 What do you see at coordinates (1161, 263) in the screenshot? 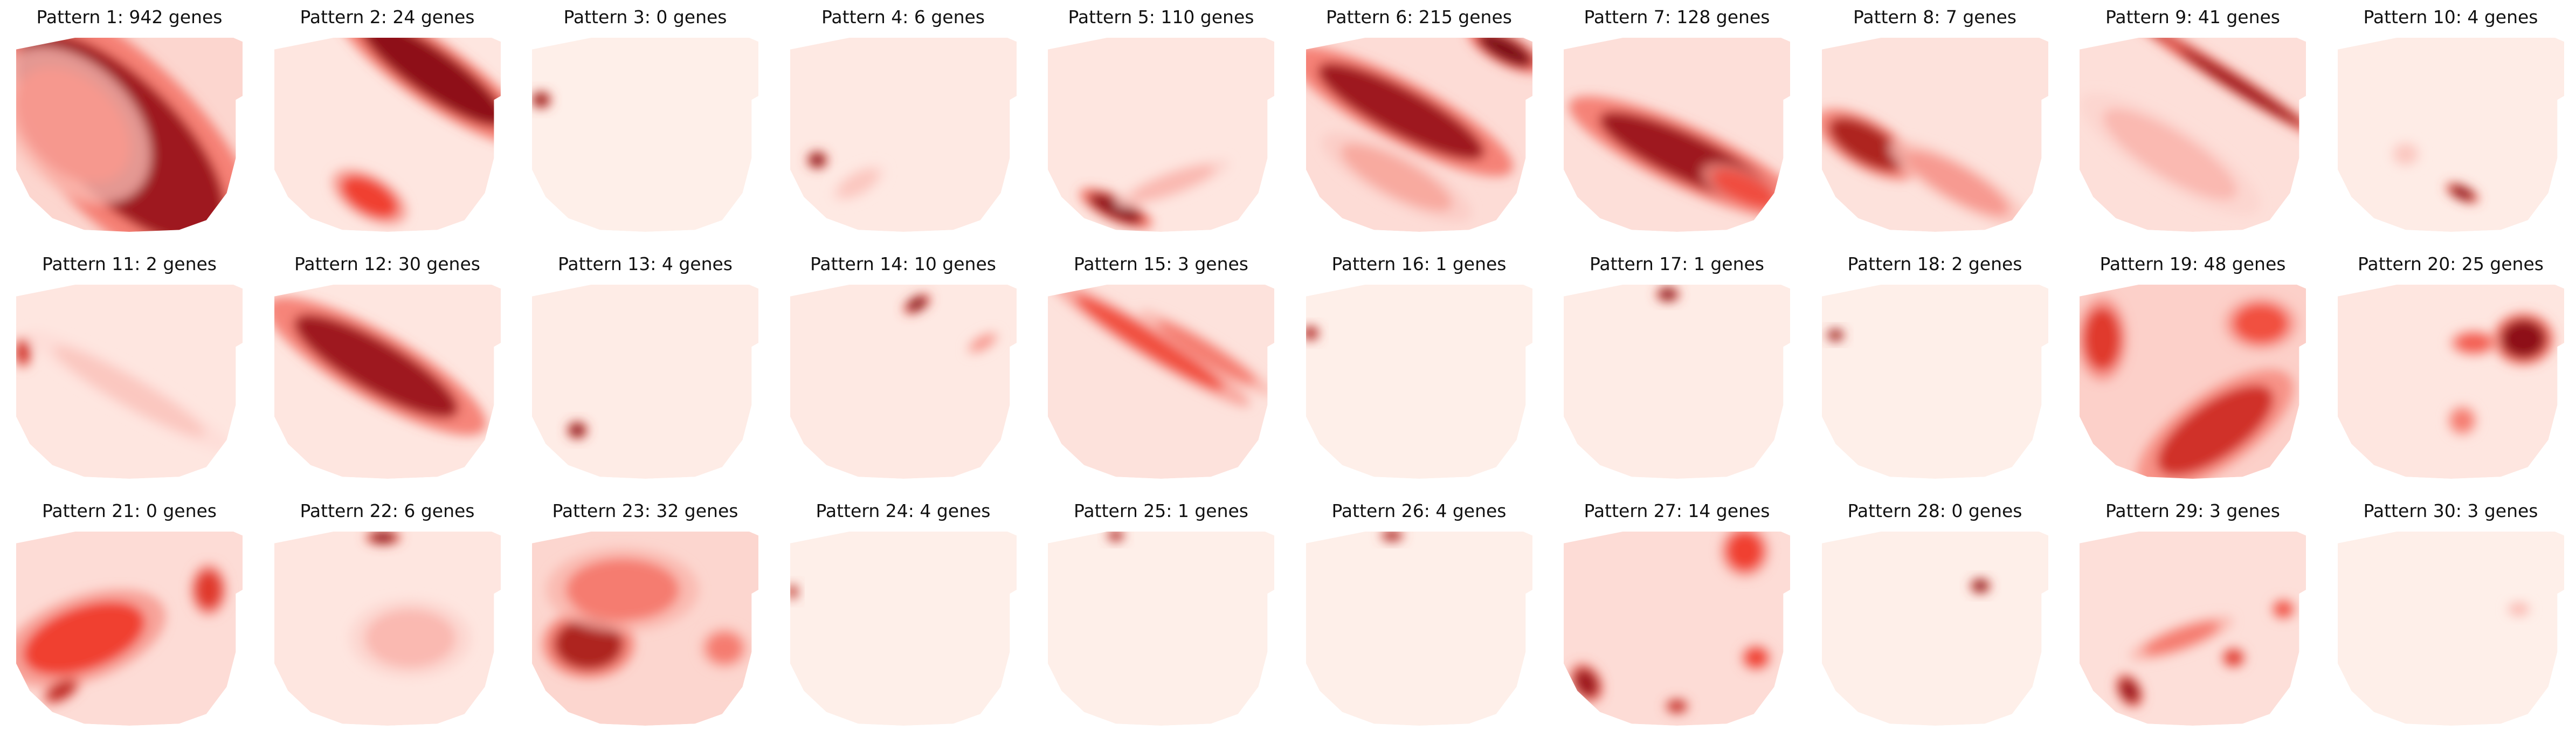
I see `panel-title-15: Pattern 15: 3 genes` at bounding box center [1161, 263].